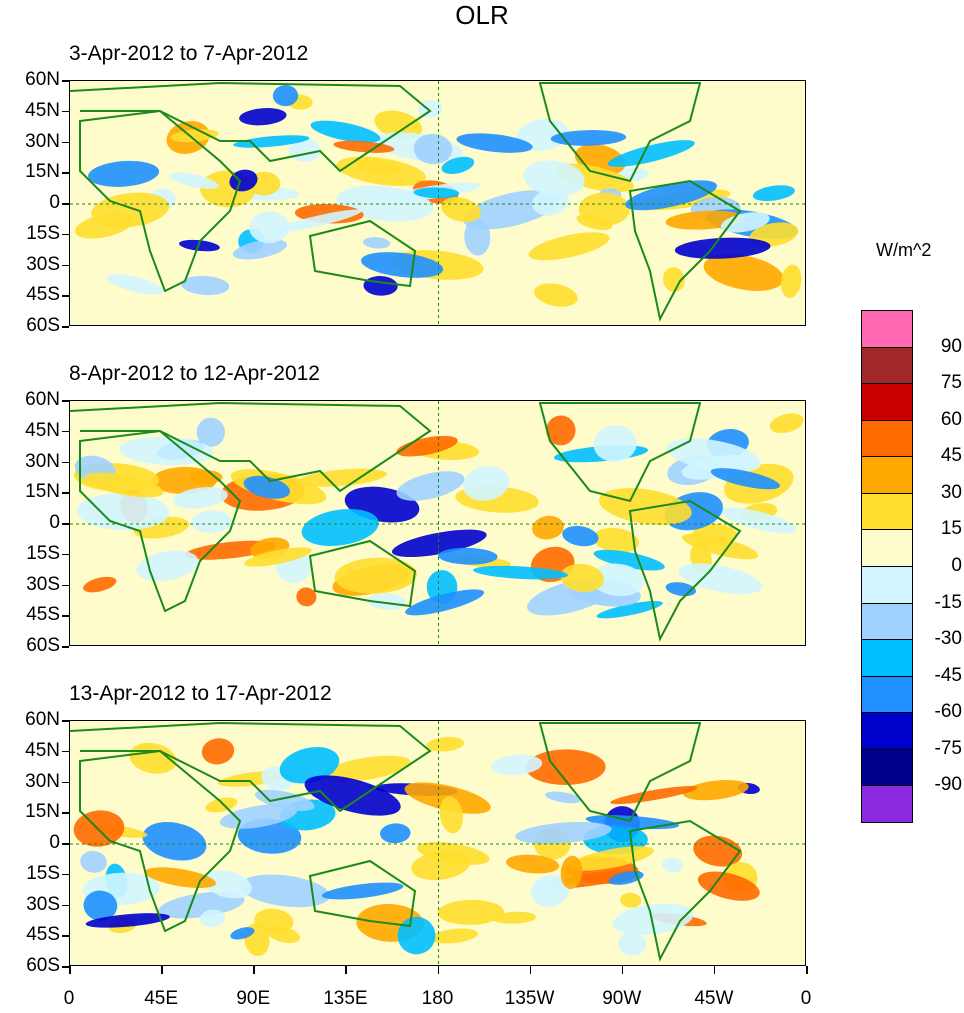 This screenshot has height=1013, width=964. What do you see at coordinates (956, 565) in the screenshot?
I see `colorbar-label: 0` at bounding box center [956, 565].